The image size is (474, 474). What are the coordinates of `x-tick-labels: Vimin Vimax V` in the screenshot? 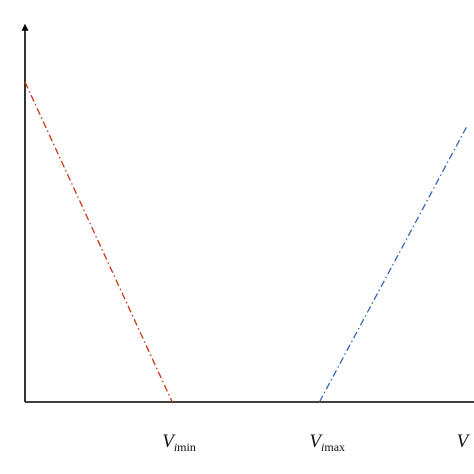 It's located at (316, 442).